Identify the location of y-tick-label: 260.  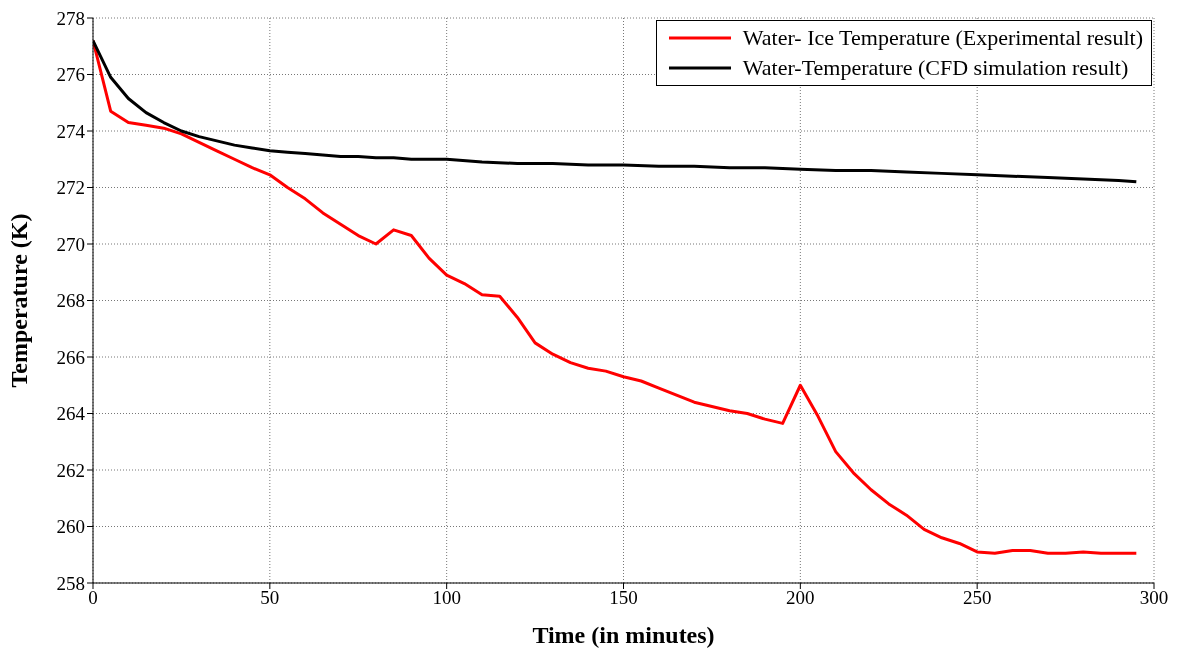
(70, 527).